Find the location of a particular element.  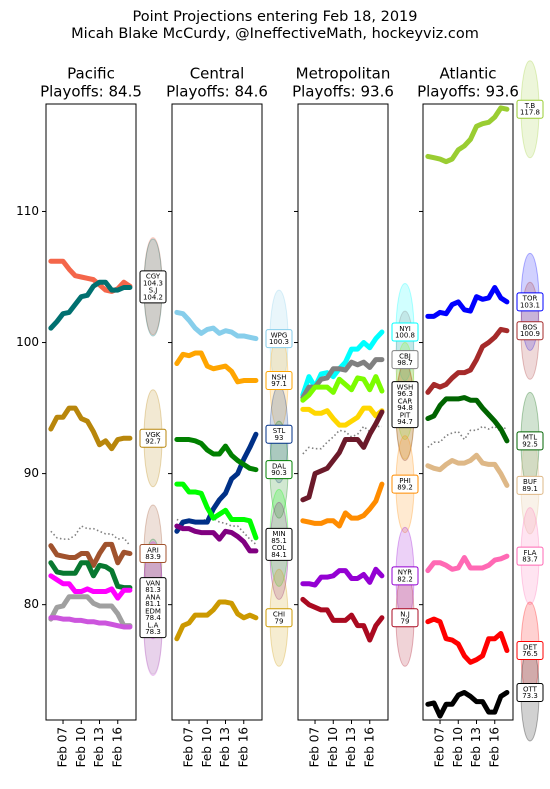

team-projection: 81.3 is located at coordinates (153, 590).